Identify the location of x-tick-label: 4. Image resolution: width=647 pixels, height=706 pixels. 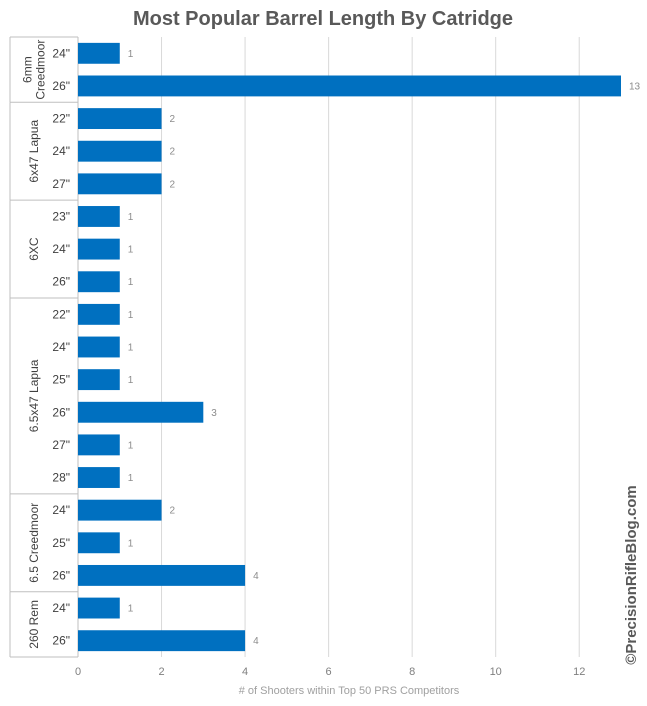
(245, 672).